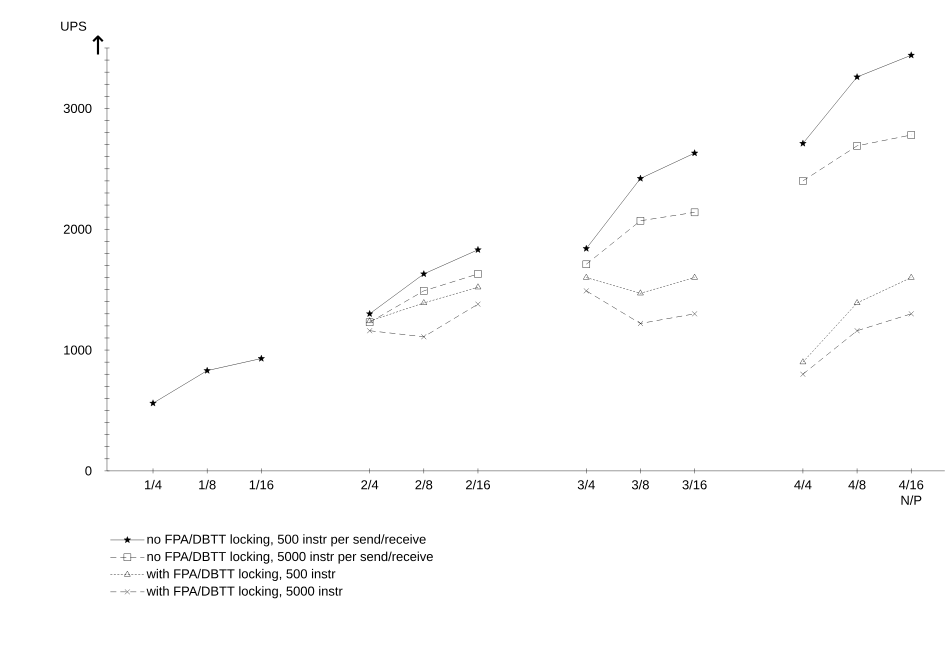  What do you see at coordinates (803, 485) in the screenshot?
I see `x-tick-label: 4/4` at bounding box center [803, 485].